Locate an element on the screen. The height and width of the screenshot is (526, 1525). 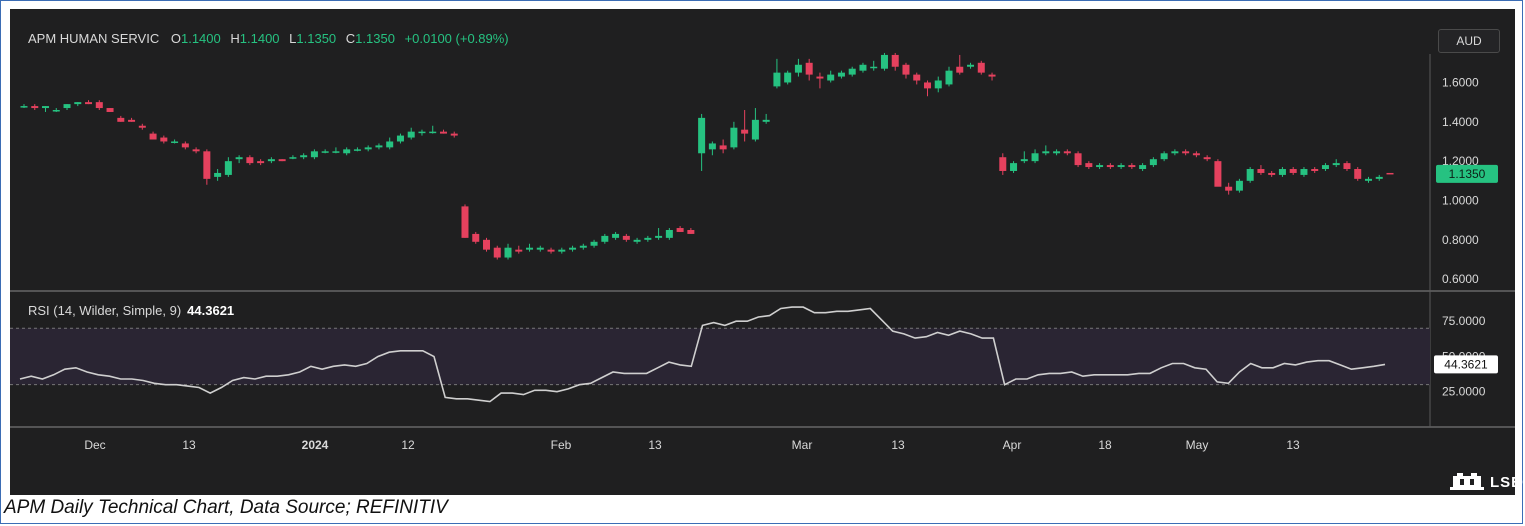
price-tick-label: 1.0000 is located at coordinates (1460, 200).